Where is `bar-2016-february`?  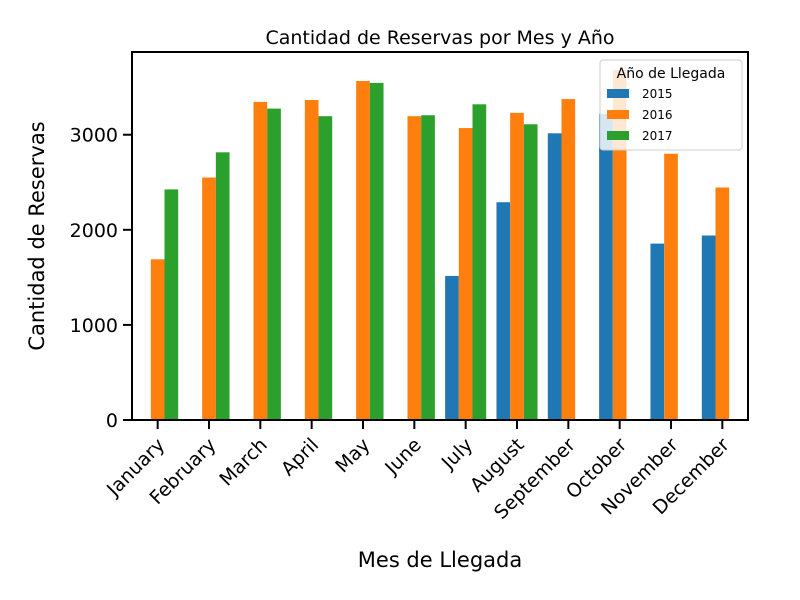 bar-2016-february is located at coordinates (209, 298).